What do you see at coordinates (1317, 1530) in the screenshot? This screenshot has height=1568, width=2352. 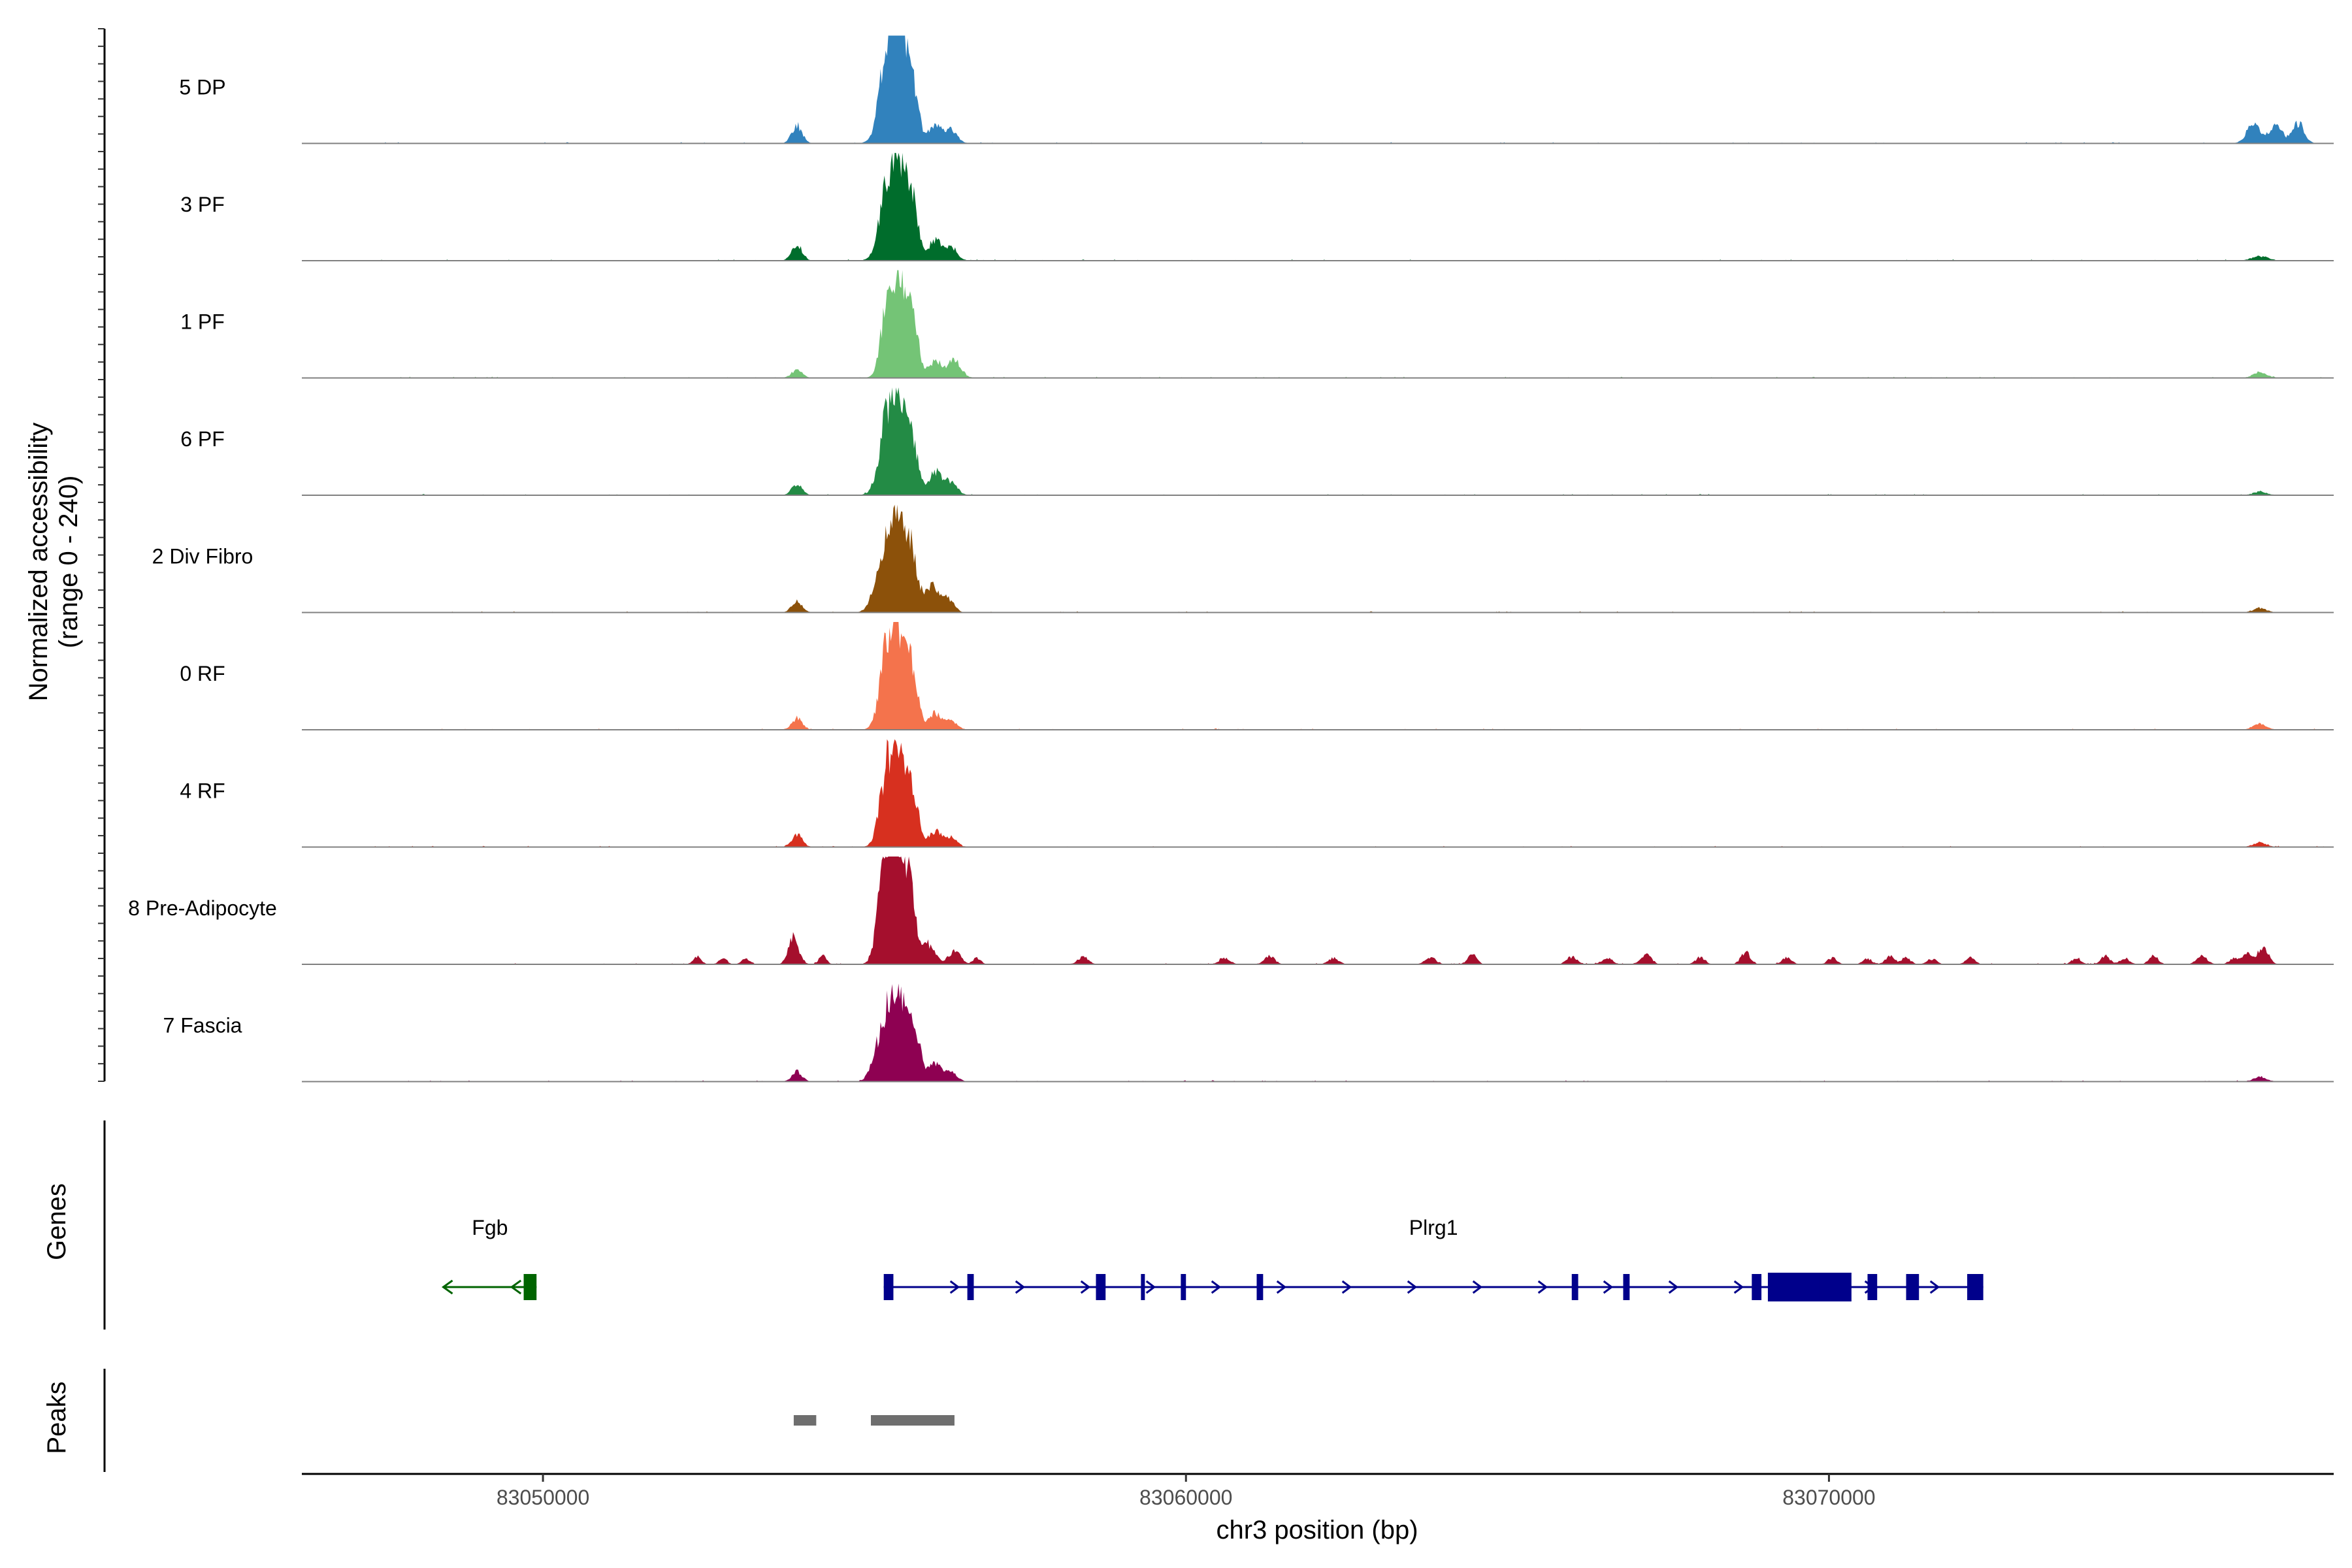 I see `x-axis-title: chr3 position (bp)` at bounding box center [1317, 1530].